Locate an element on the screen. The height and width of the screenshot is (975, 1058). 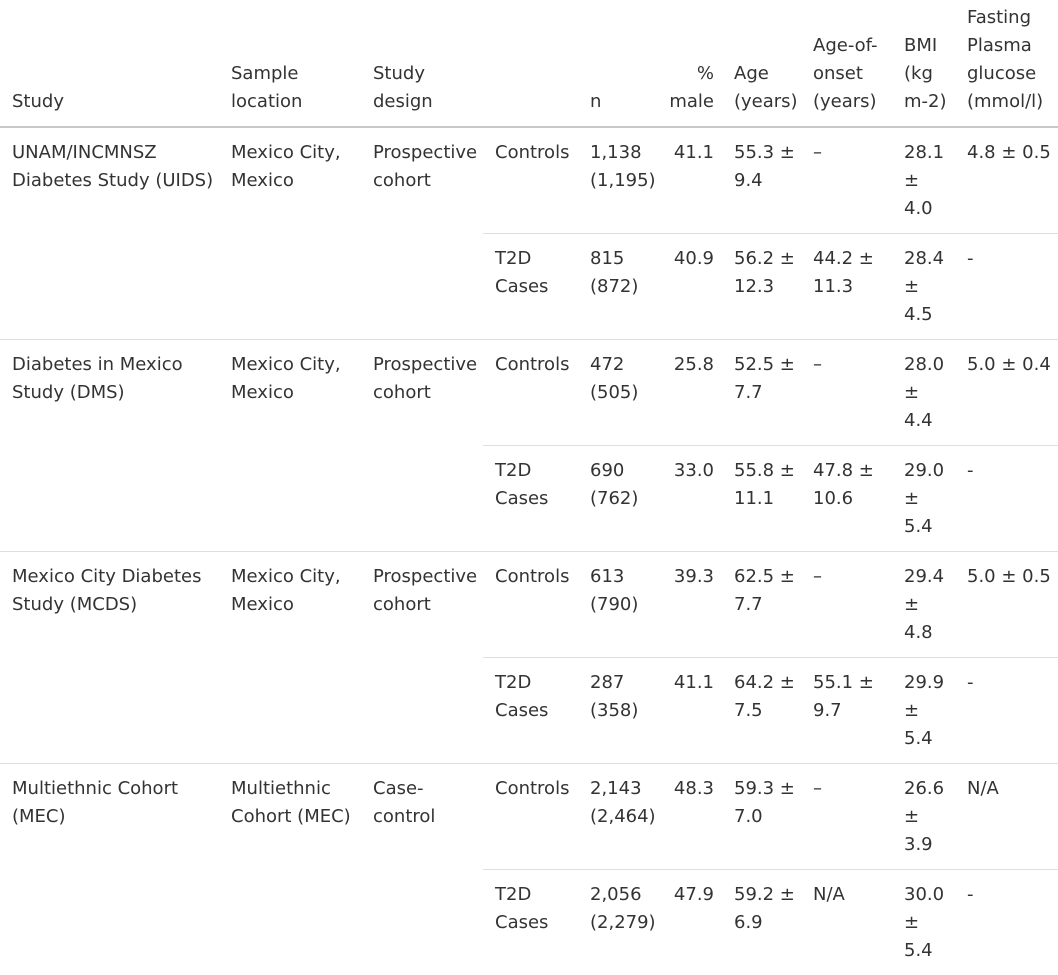
n-cell: 472 (505) is located at coordinates (619, 393).